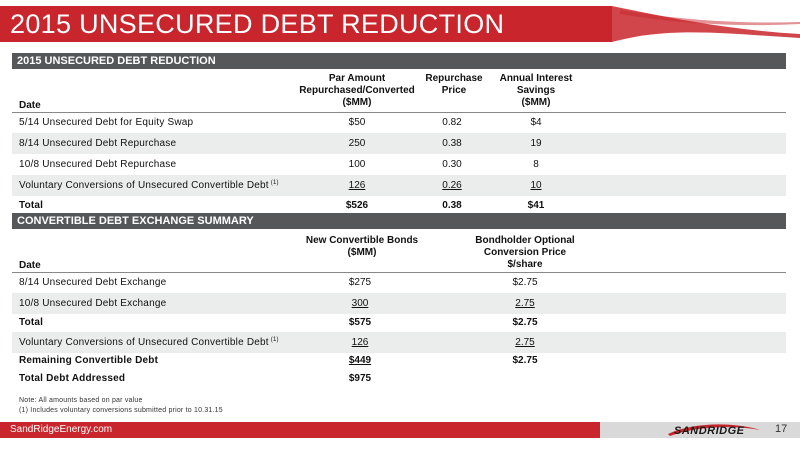 The width and height of the screenshot is (800, 450). I want to click on table2-total-row: Total $575 $2.75, so click(278, 322).